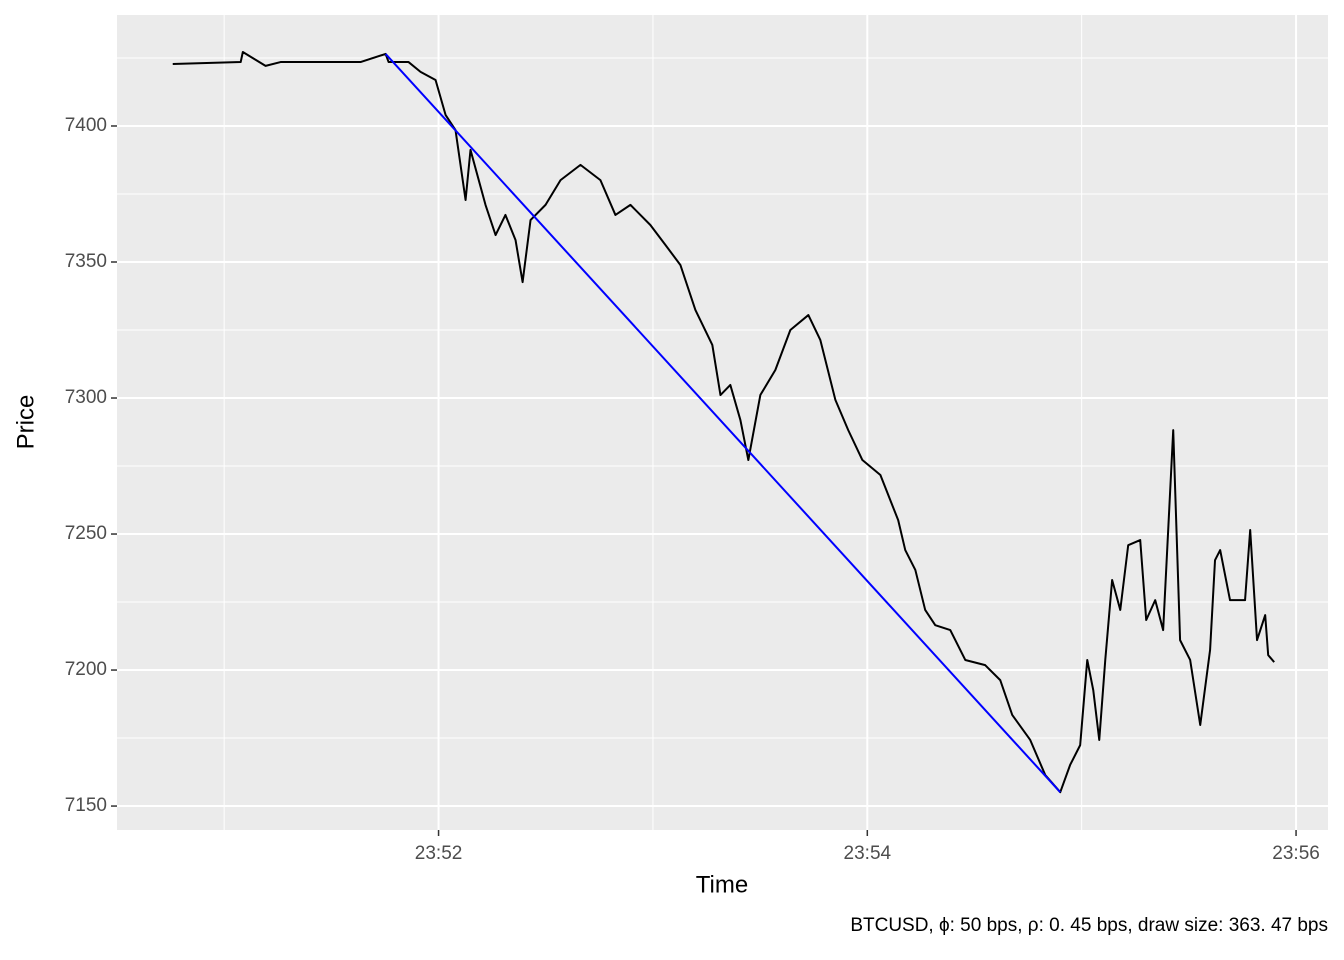 The image size is (1344, 960). Describe the element at coordinates (868, 853) in the screenshot. I see `x-tick-label: 23:54` at that location.